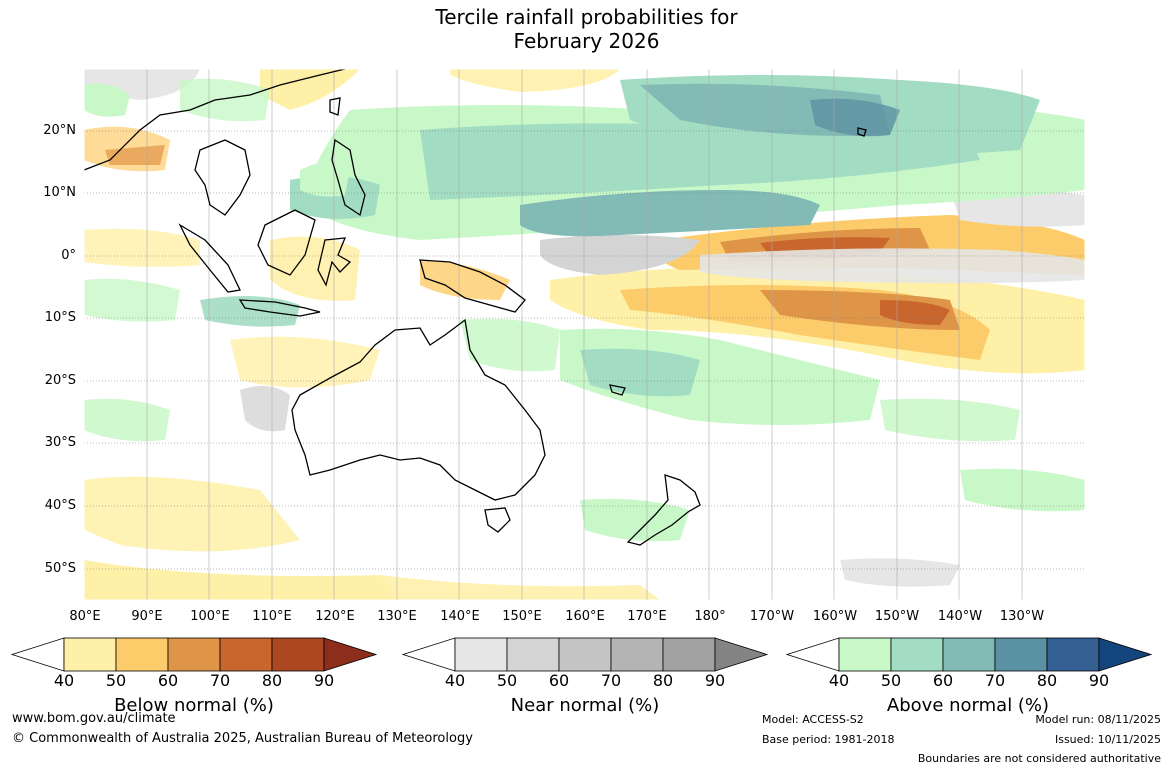  I want to click on lat-label: 10°N, so click(59, 192).